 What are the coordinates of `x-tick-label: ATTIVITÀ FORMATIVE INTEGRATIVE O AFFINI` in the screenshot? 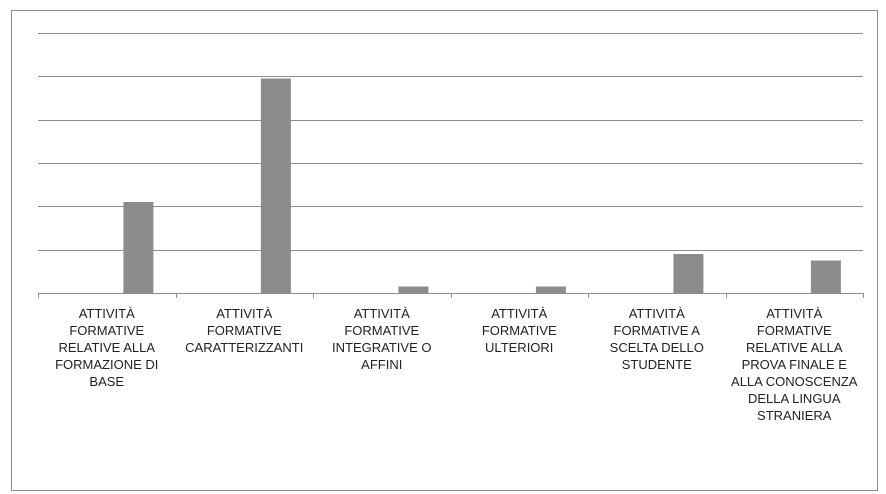 It's located at (382, 339).